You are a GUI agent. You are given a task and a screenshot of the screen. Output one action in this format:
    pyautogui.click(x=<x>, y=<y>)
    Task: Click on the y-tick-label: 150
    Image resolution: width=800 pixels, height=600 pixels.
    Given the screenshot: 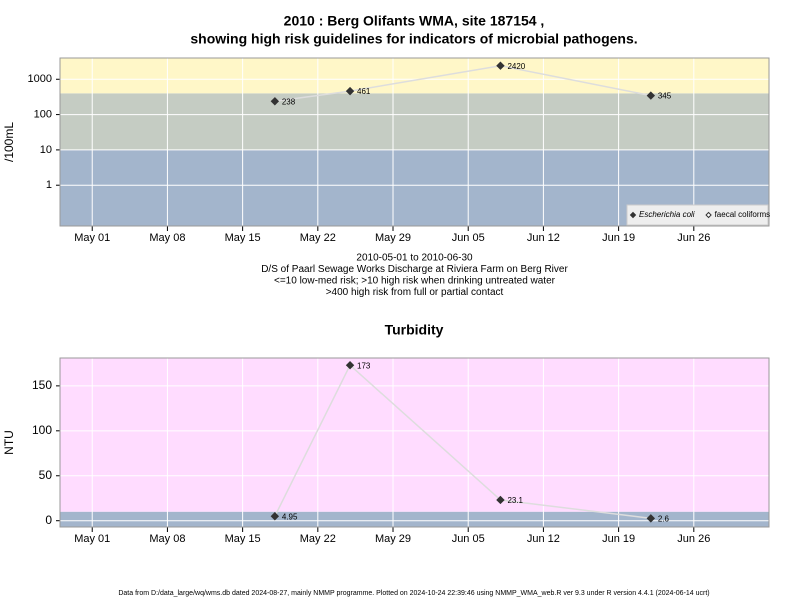 What is the action you would take?
    pyautogui.click(x=42, y=385)
    